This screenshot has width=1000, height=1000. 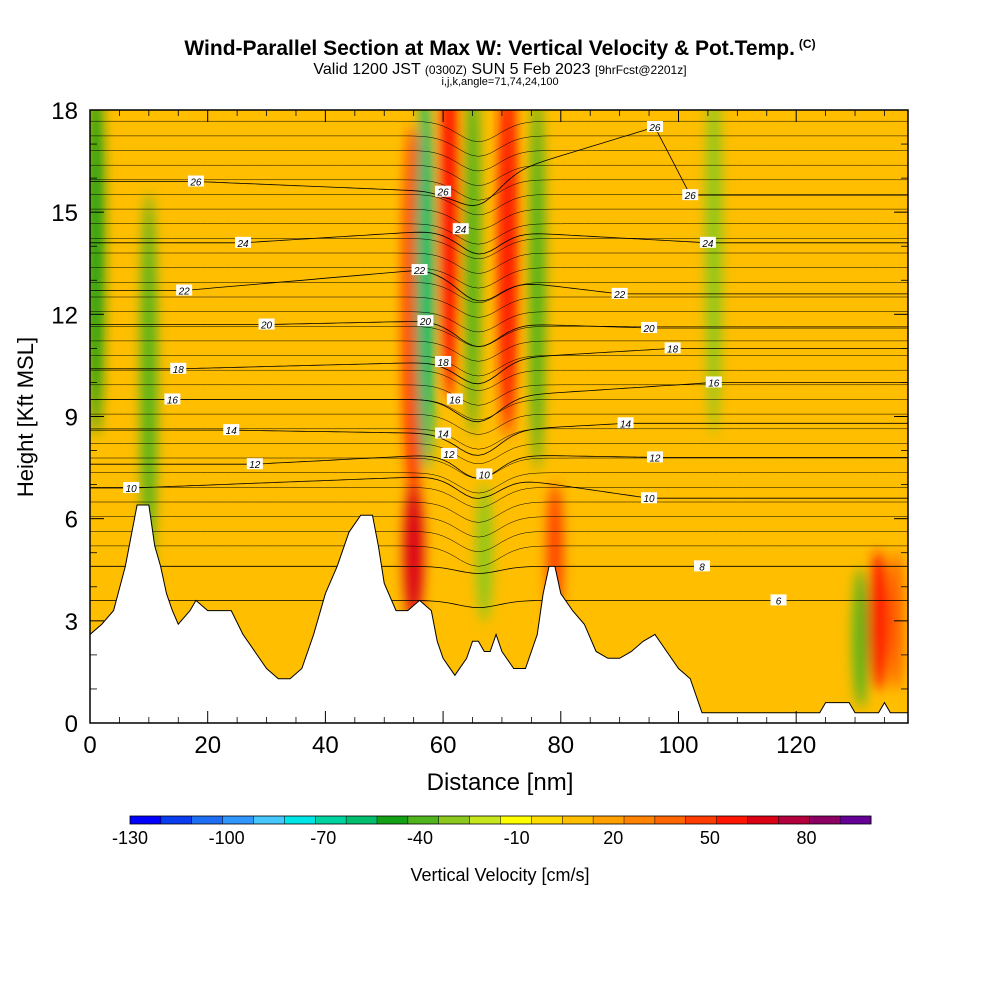 What do you see at coordinates (420, 838) in the screenshot?
I see `colorbar-tick-label: -40` at bounding box center [420, 838].